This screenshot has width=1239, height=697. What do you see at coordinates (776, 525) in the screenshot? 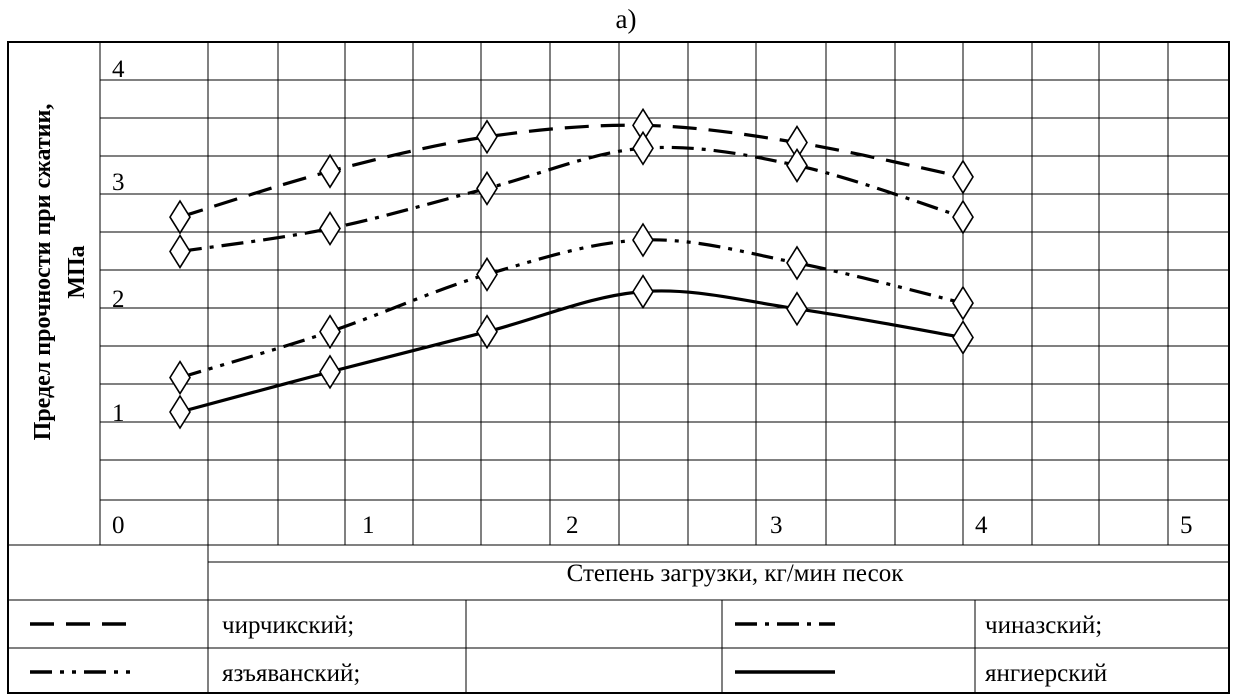
I see `x-tick-label: 3` at bounding box center [776, 525].